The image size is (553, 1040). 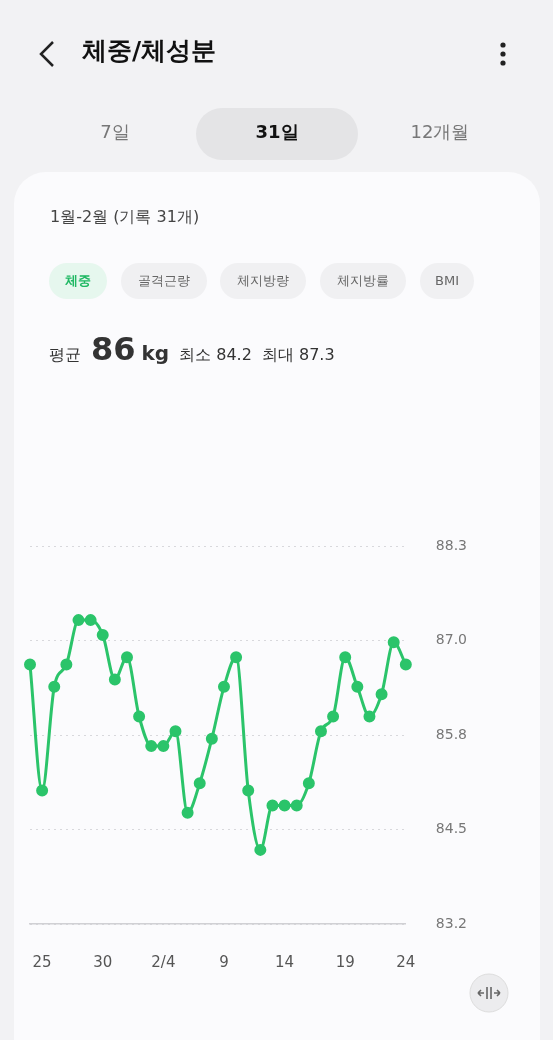 I want to click on y-tick-label: 83.2, so click(x=451, y=922).